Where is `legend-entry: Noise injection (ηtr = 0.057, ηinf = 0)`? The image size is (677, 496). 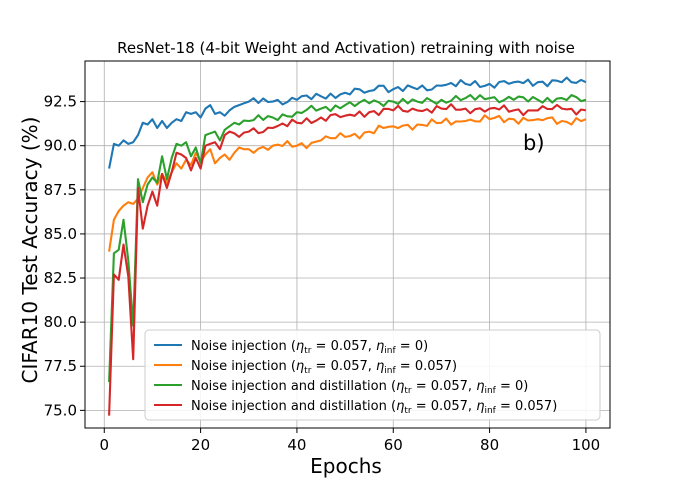 legend-entry: Noise injection (ηtr = 0.057, ηinf = 0) is located at coordinates (309, 347).